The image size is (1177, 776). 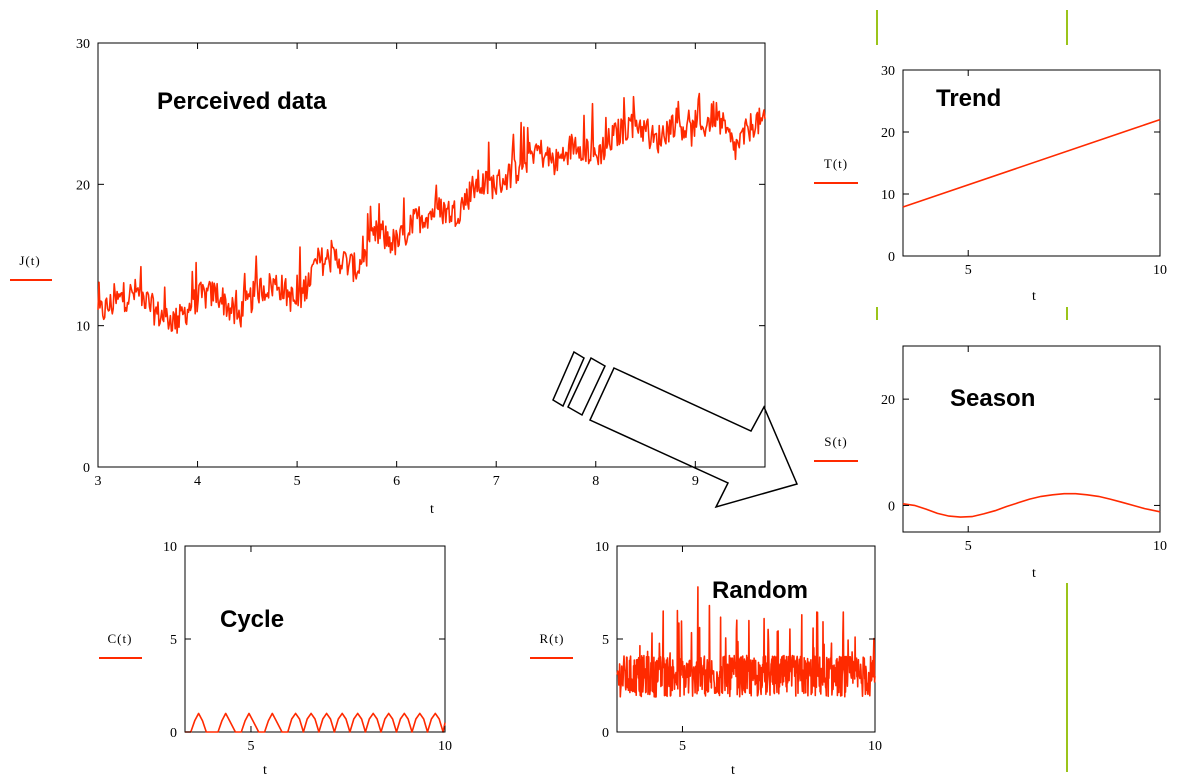 I want to click on chart-title: Season, so click(x=992, y=398).